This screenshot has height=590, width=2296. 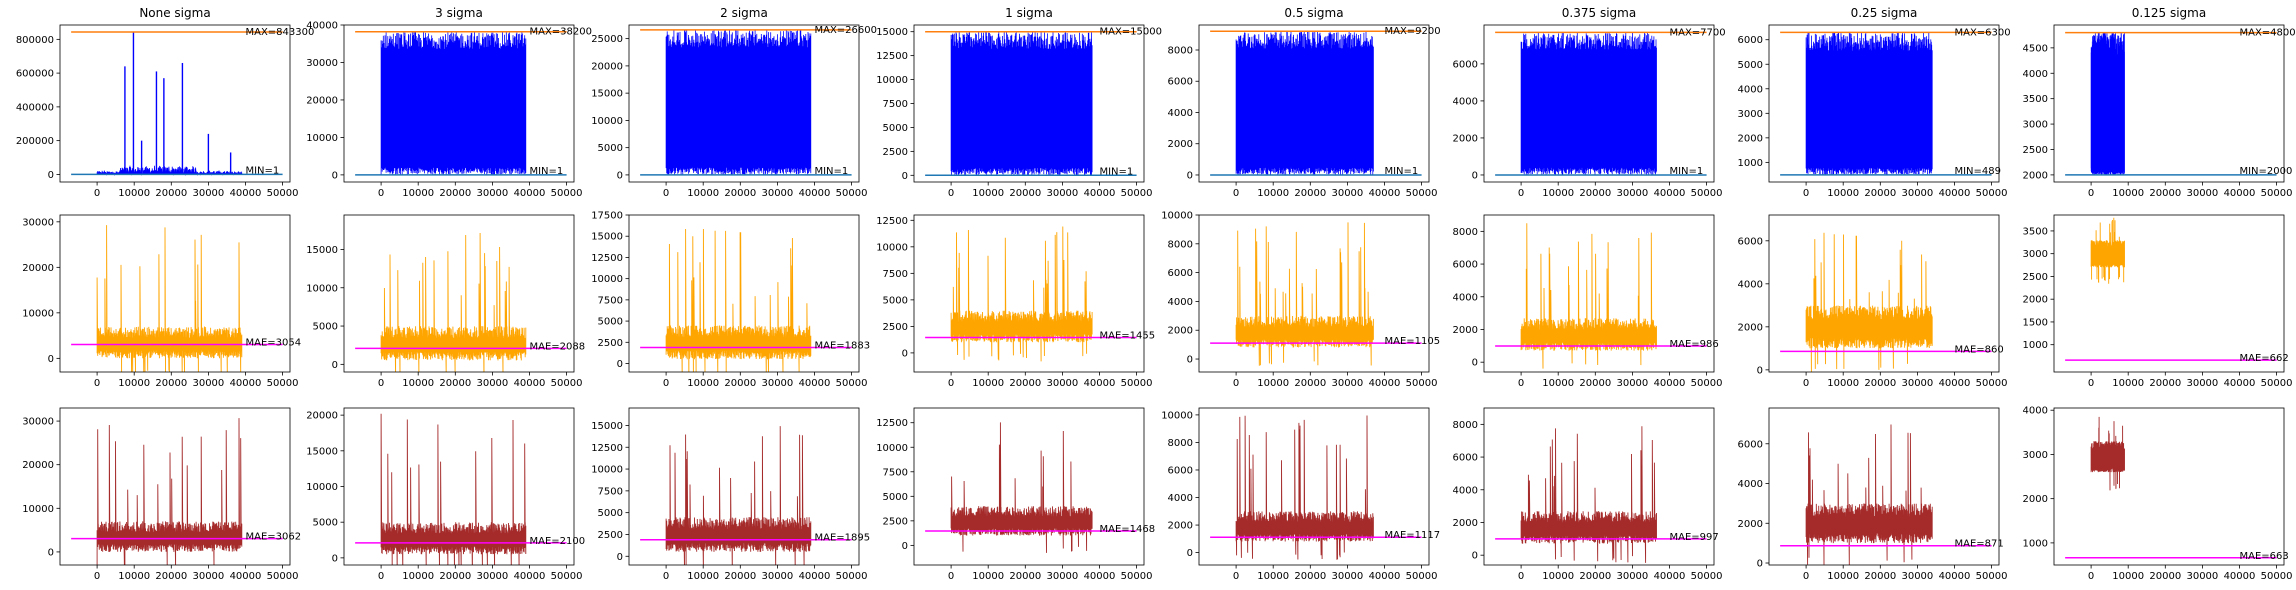 I want to click on y-tick-label: 6000, so click(x=1750, y=40).